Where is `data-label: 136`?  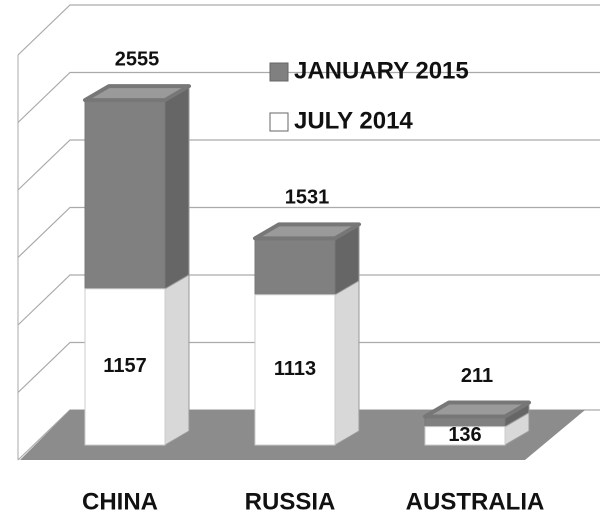
data-label: 136 is located at coordinates (464, 435).